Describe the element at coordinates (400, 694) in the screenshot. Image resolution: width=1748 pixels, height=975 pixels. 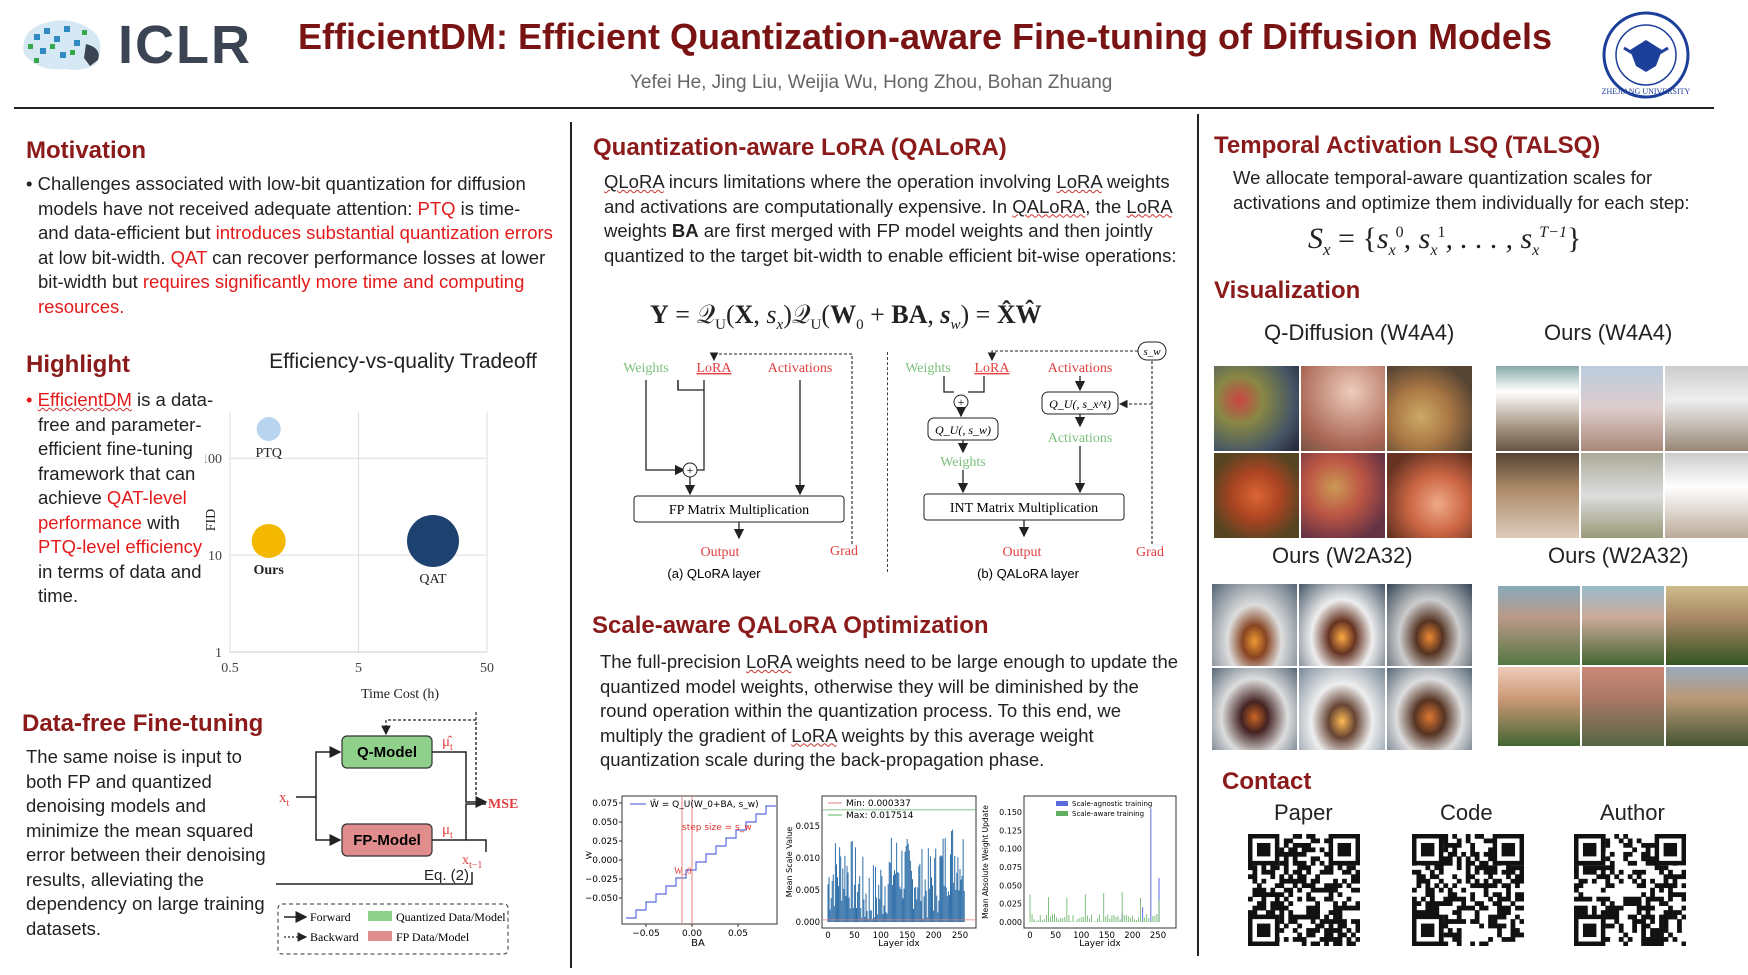
I see `tradeoff-xlabel: Time Cost (h)` at that location.